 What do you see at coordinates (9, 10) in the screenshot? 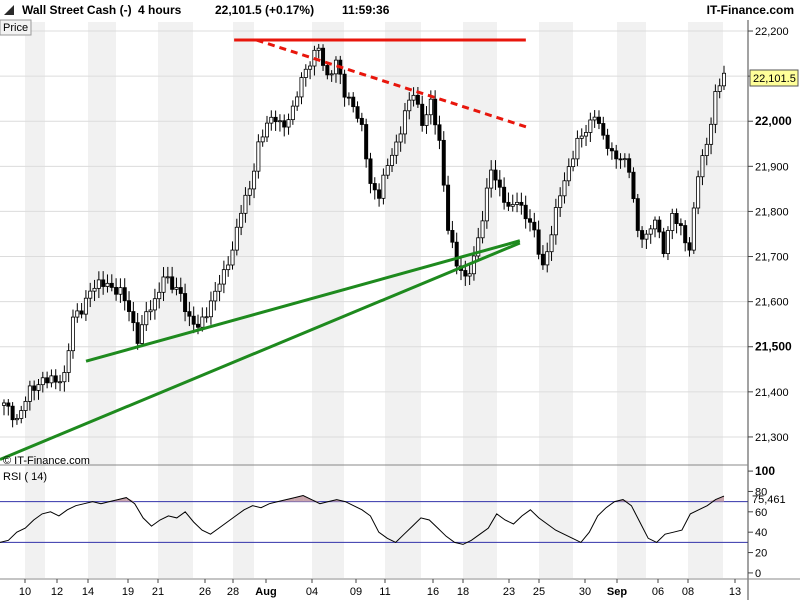
I see `chart-menu-icon` at bounding box center [9, 10].